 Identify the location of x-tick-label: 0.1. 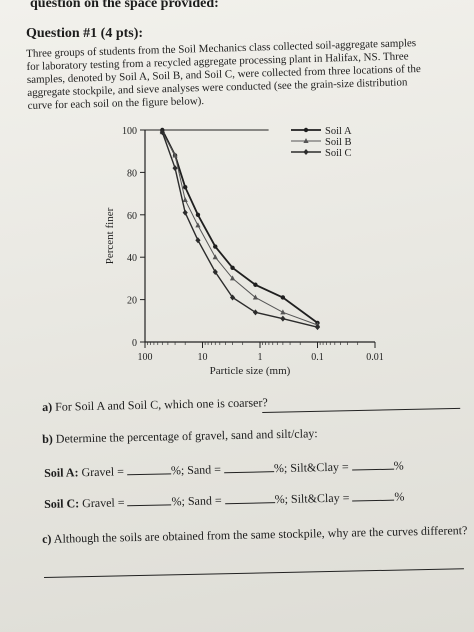
(317, 357).